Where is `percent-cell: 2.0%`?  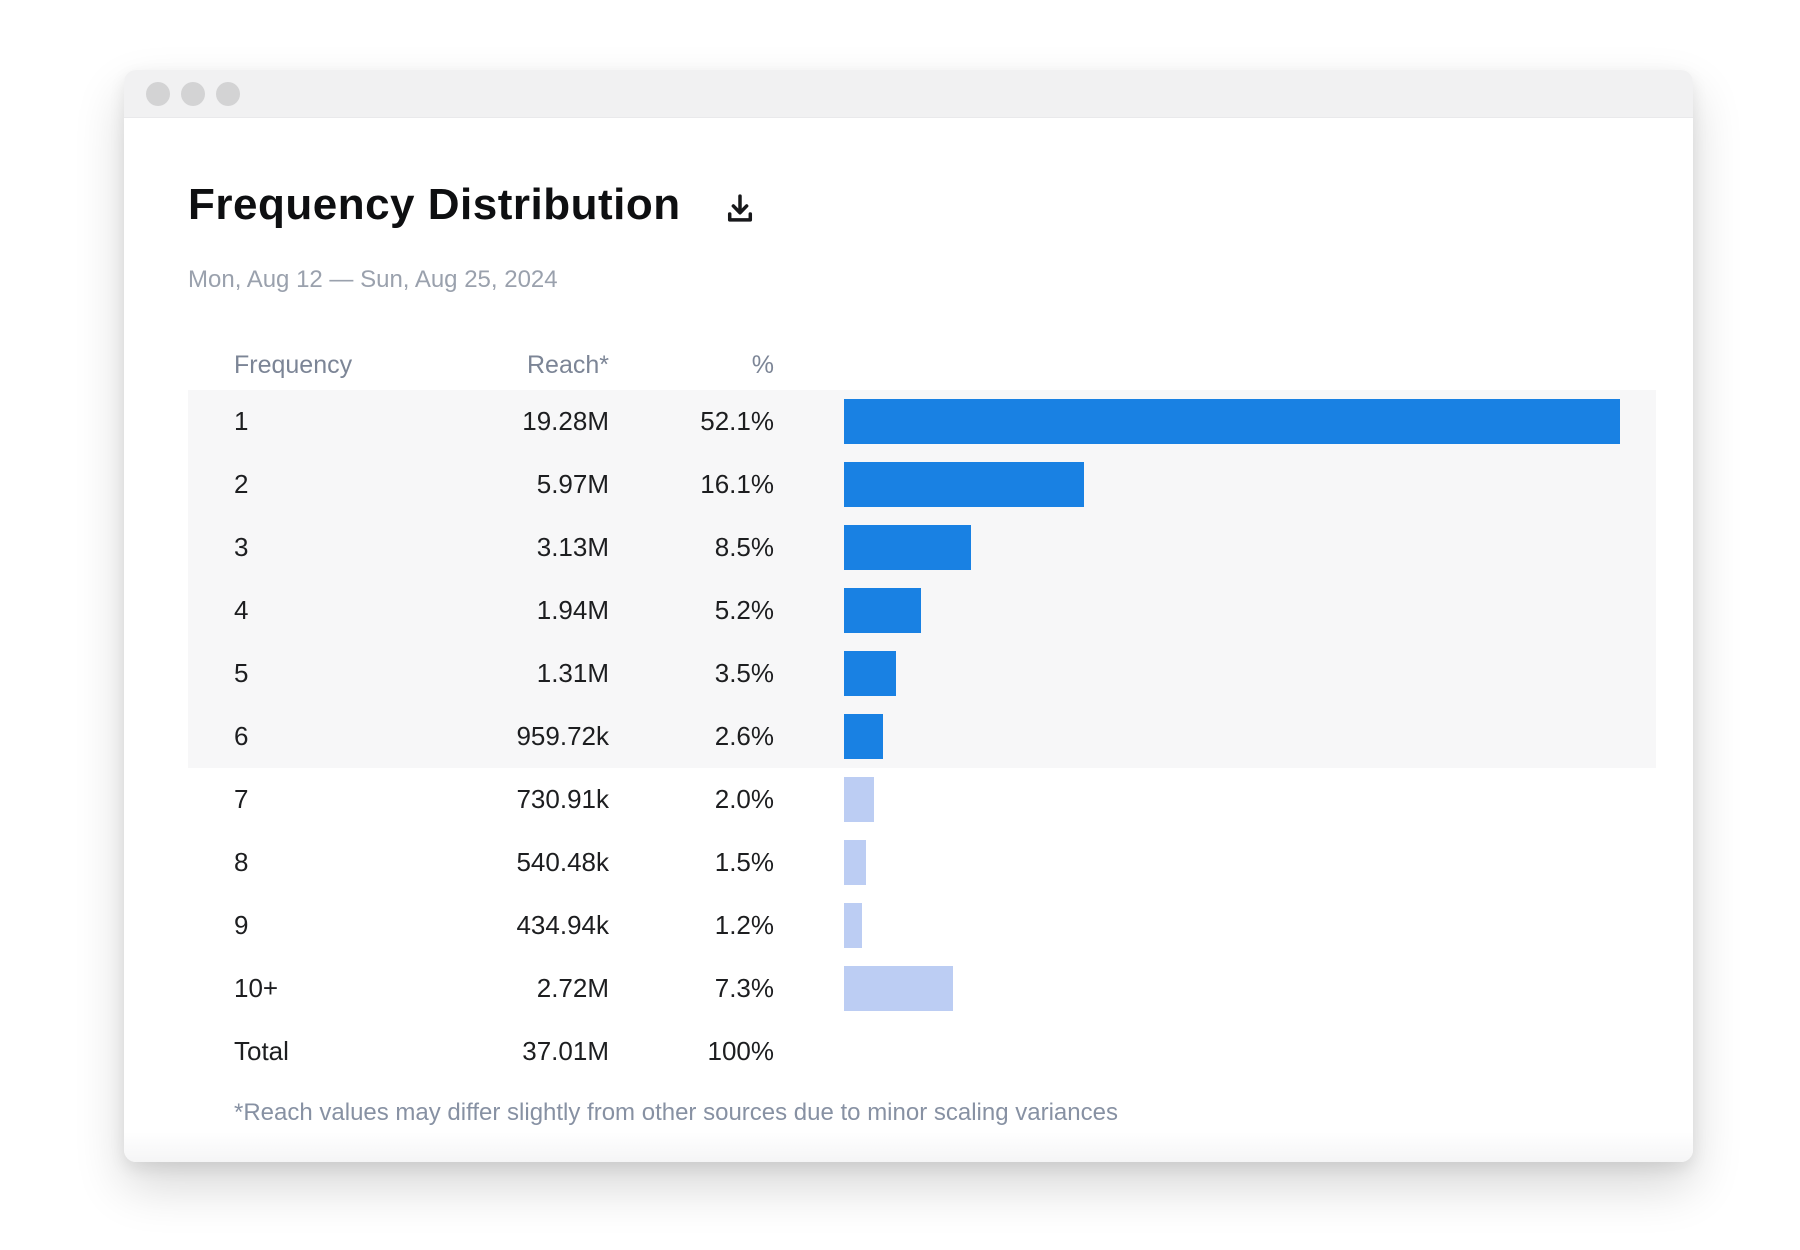
percent-cell: 2.0% is located at coordinates (744, 799).